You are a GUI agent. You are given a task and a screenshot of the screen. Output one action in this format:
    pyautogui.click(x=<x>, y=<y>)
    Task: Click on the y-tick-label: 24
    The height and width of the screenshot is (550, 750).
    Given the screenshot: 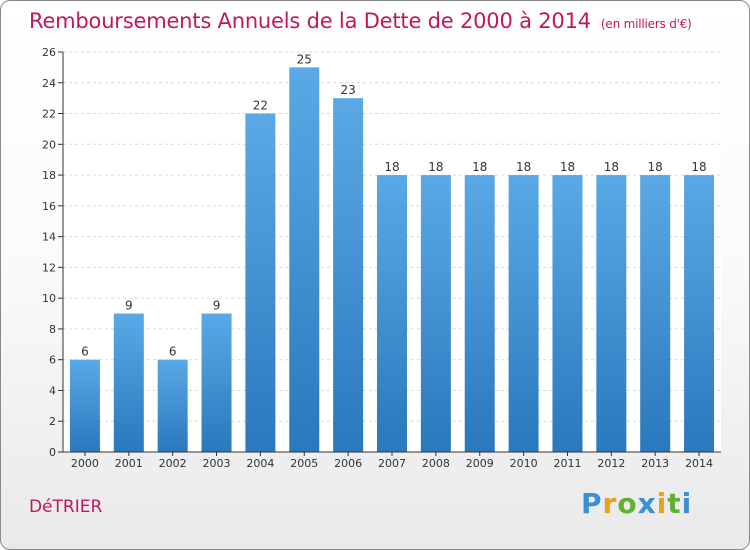 What is the action you would take?
    pyautogui.click(x=49, y=83)
    